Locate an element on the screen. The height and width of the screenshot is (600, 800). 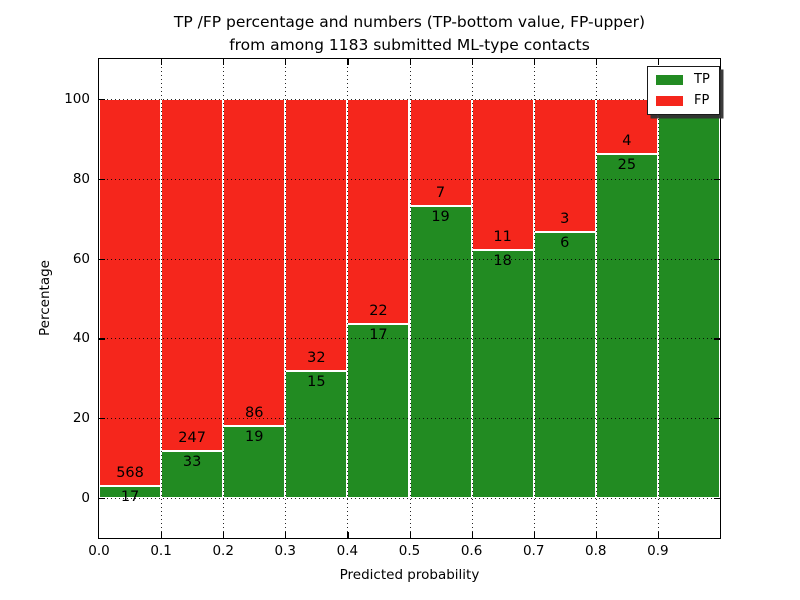
y-tick-label: 100 is located at coordinates (77, 98).